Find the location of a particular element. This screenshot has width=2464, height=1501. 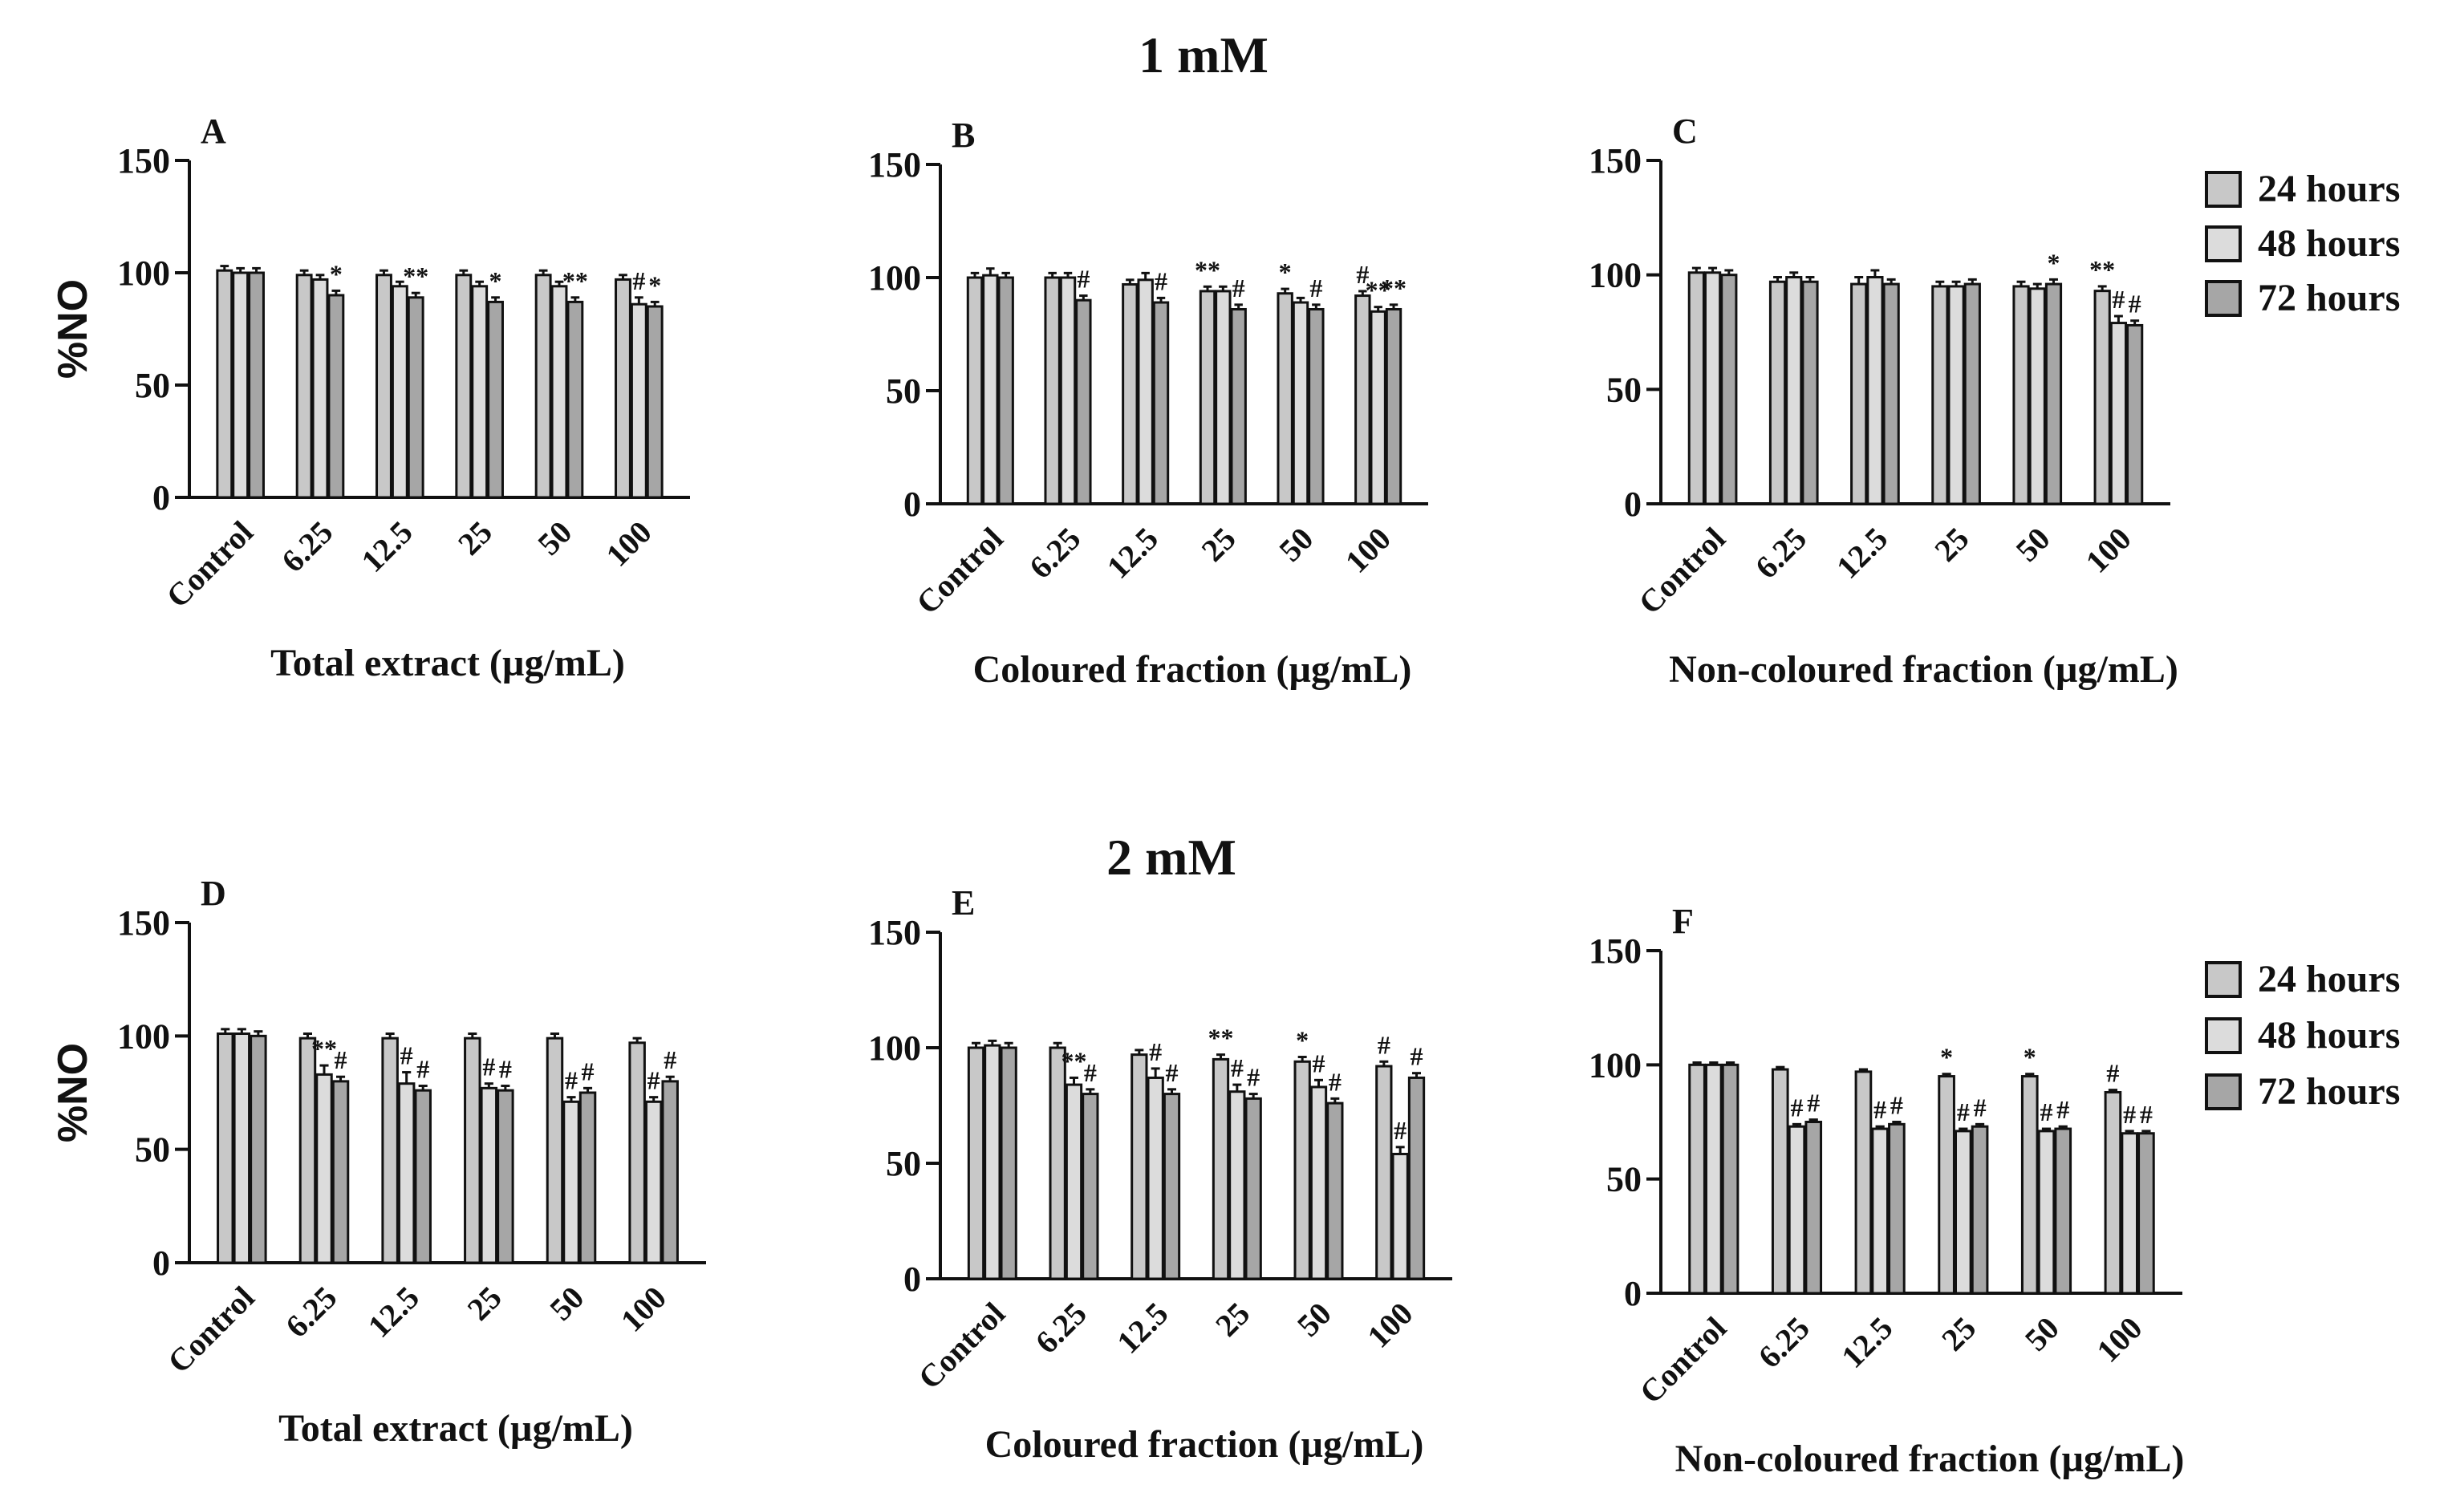

group-title-2mm: 2 mM is located at coordinates (1171, 857).